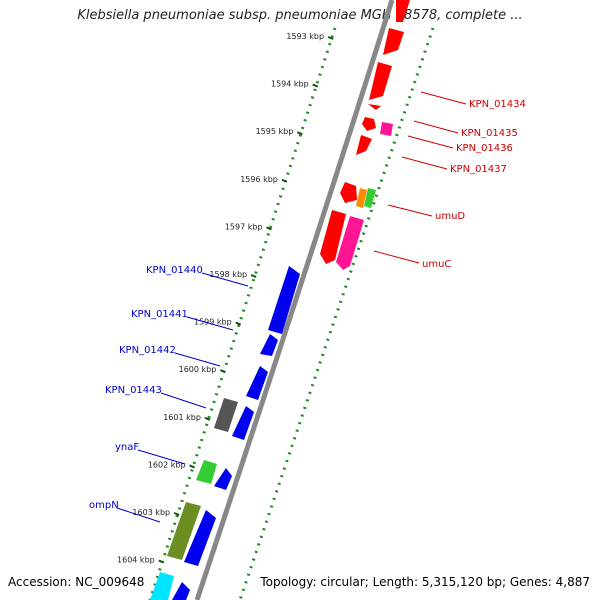 Image resolution: width=600 pixels, height=600 pixels. Describe the element at coordinates (259, 179) in the screenshot. I see `tick-label: 1596 kbp` at that location.